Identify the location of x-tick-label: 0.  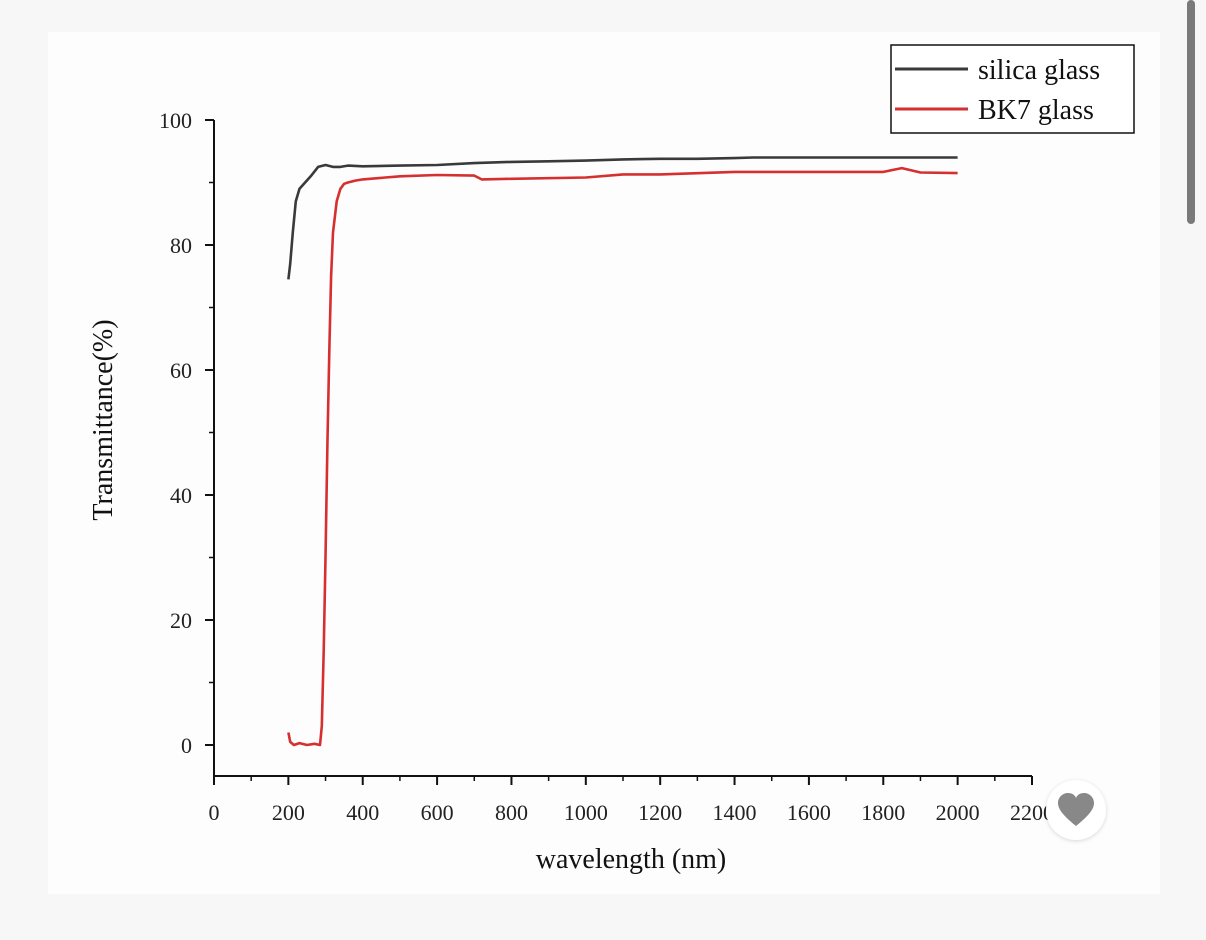
(214, 812).